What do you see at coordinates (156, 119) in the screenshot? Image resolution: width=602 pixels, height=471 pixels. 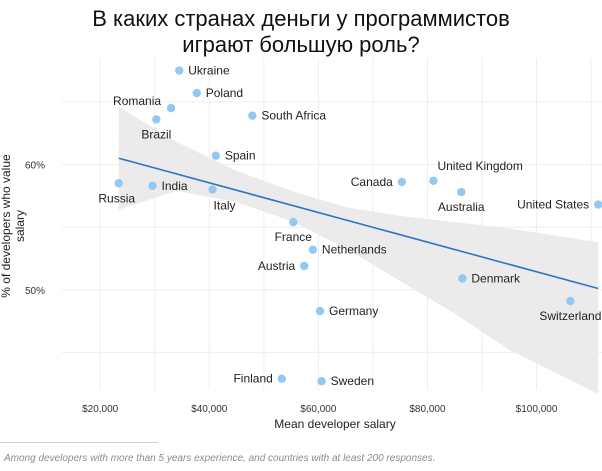 I see `point-brazil` at bounding box center [156, 119].